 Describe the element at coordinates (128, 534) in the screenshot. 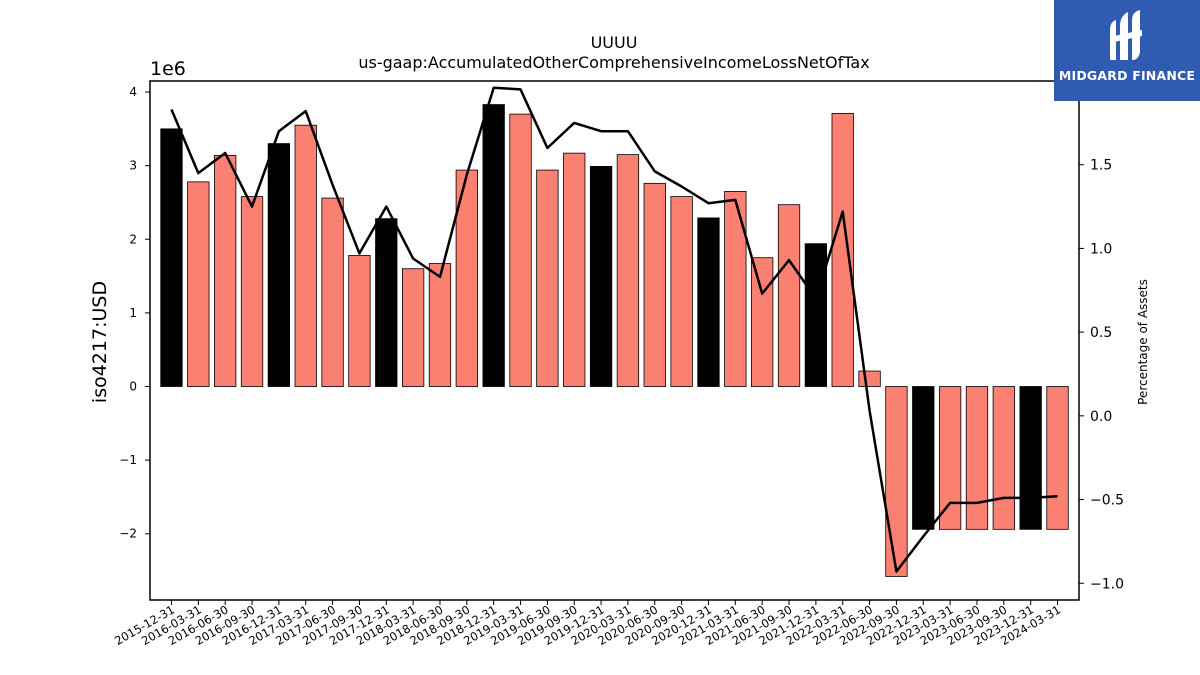

I see `y-tick-label: −2` at that location.